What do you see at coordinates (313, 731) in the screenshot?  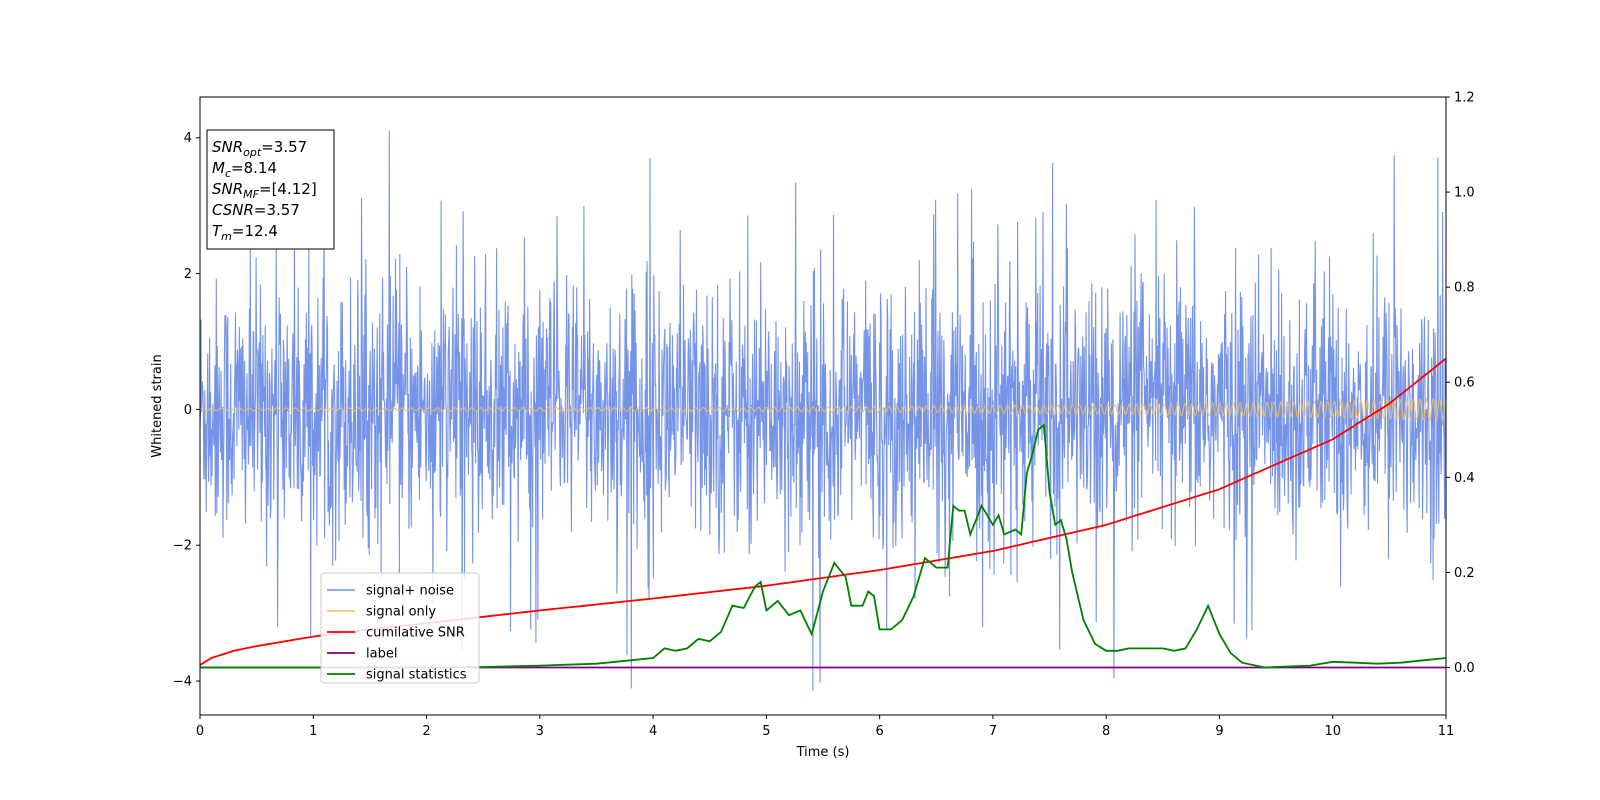 I see `x-tick-label: 1` at bounding box center [313, 731].